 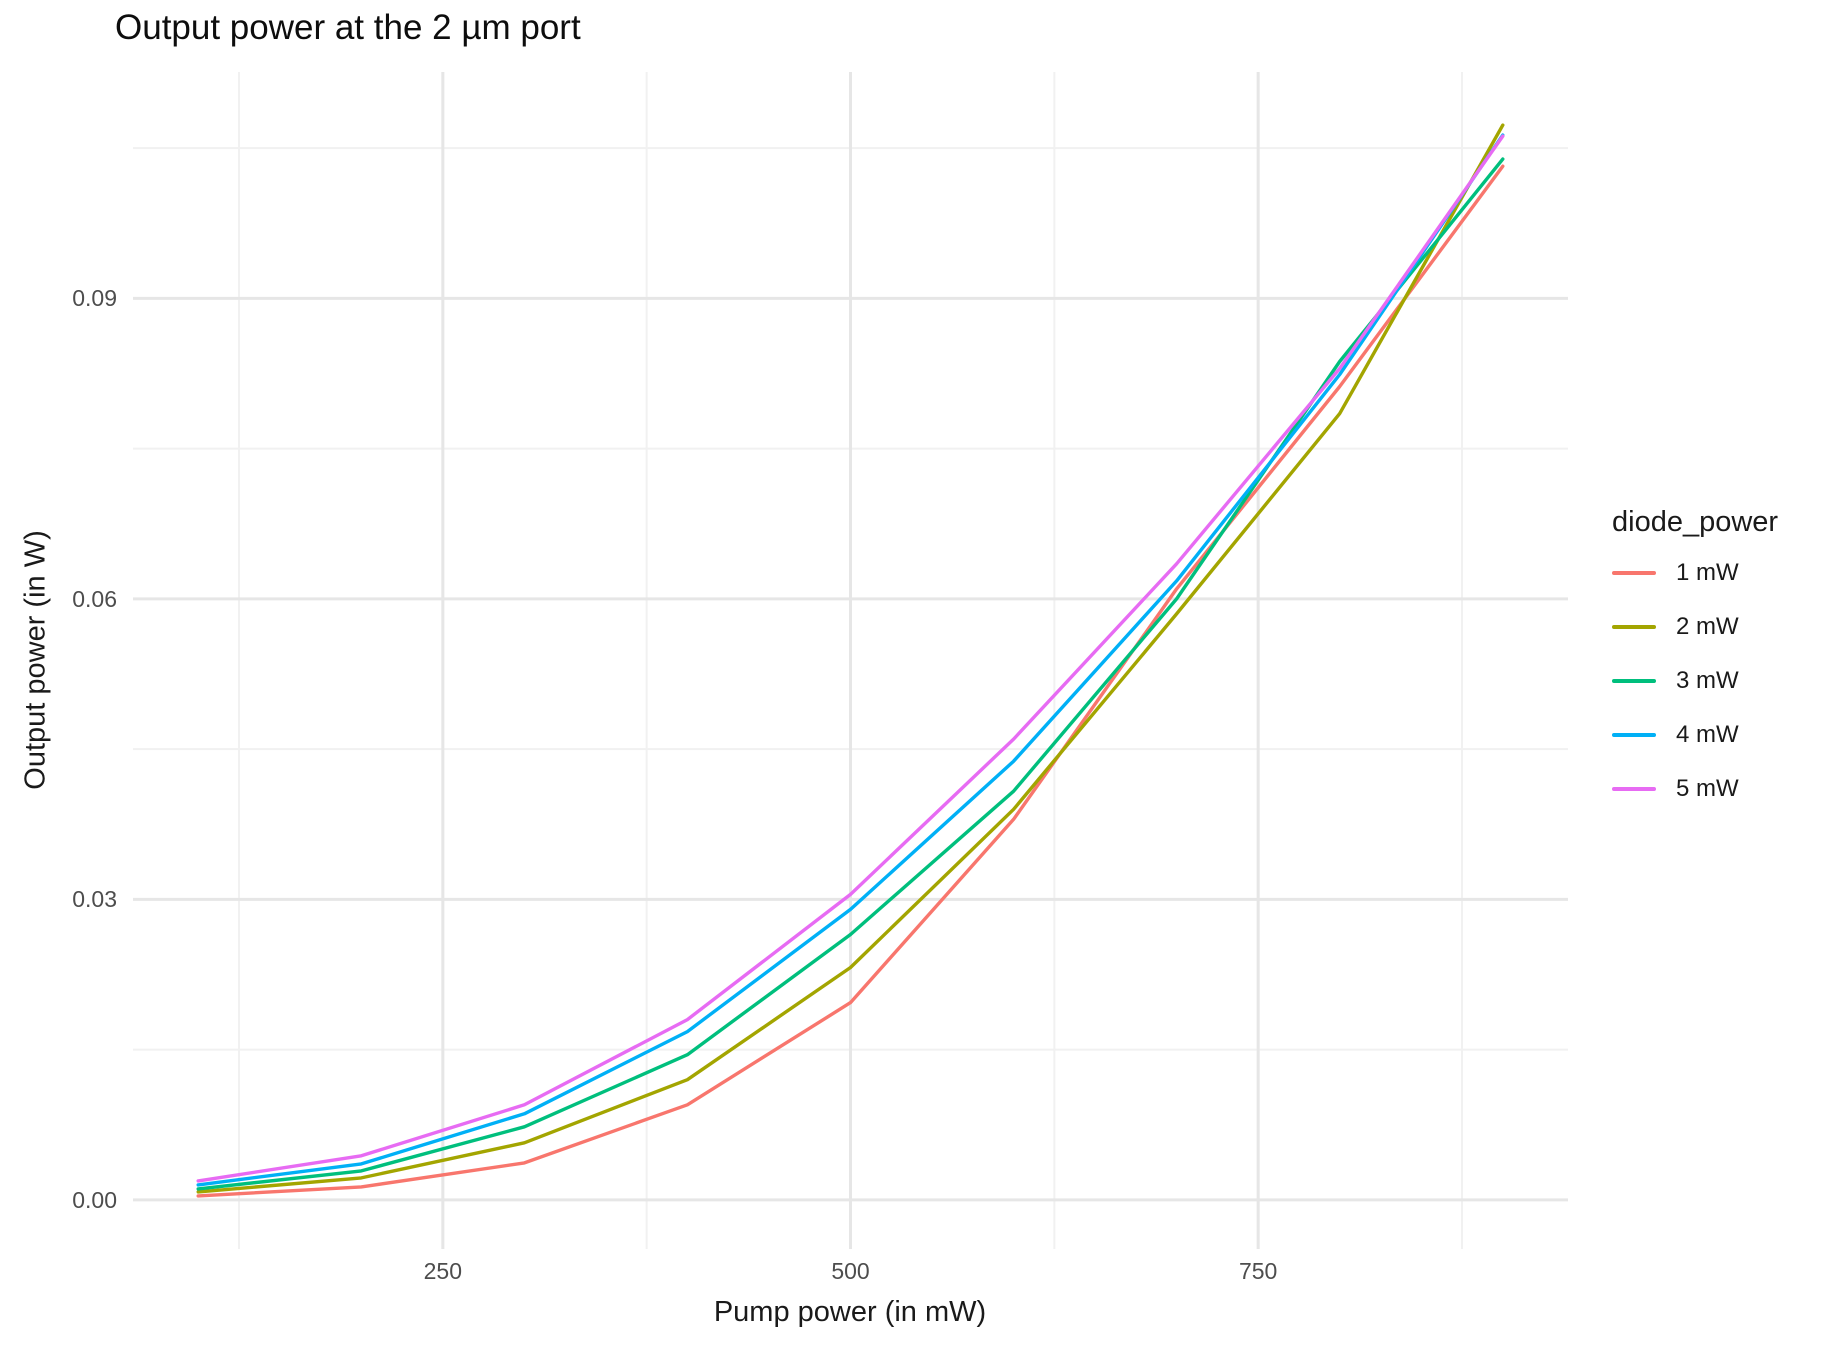 What do you see at coordinates (1707, 734) in the screenshot?
I see `legend-item-label: 4 mW` at bounding box center [1707, 734].